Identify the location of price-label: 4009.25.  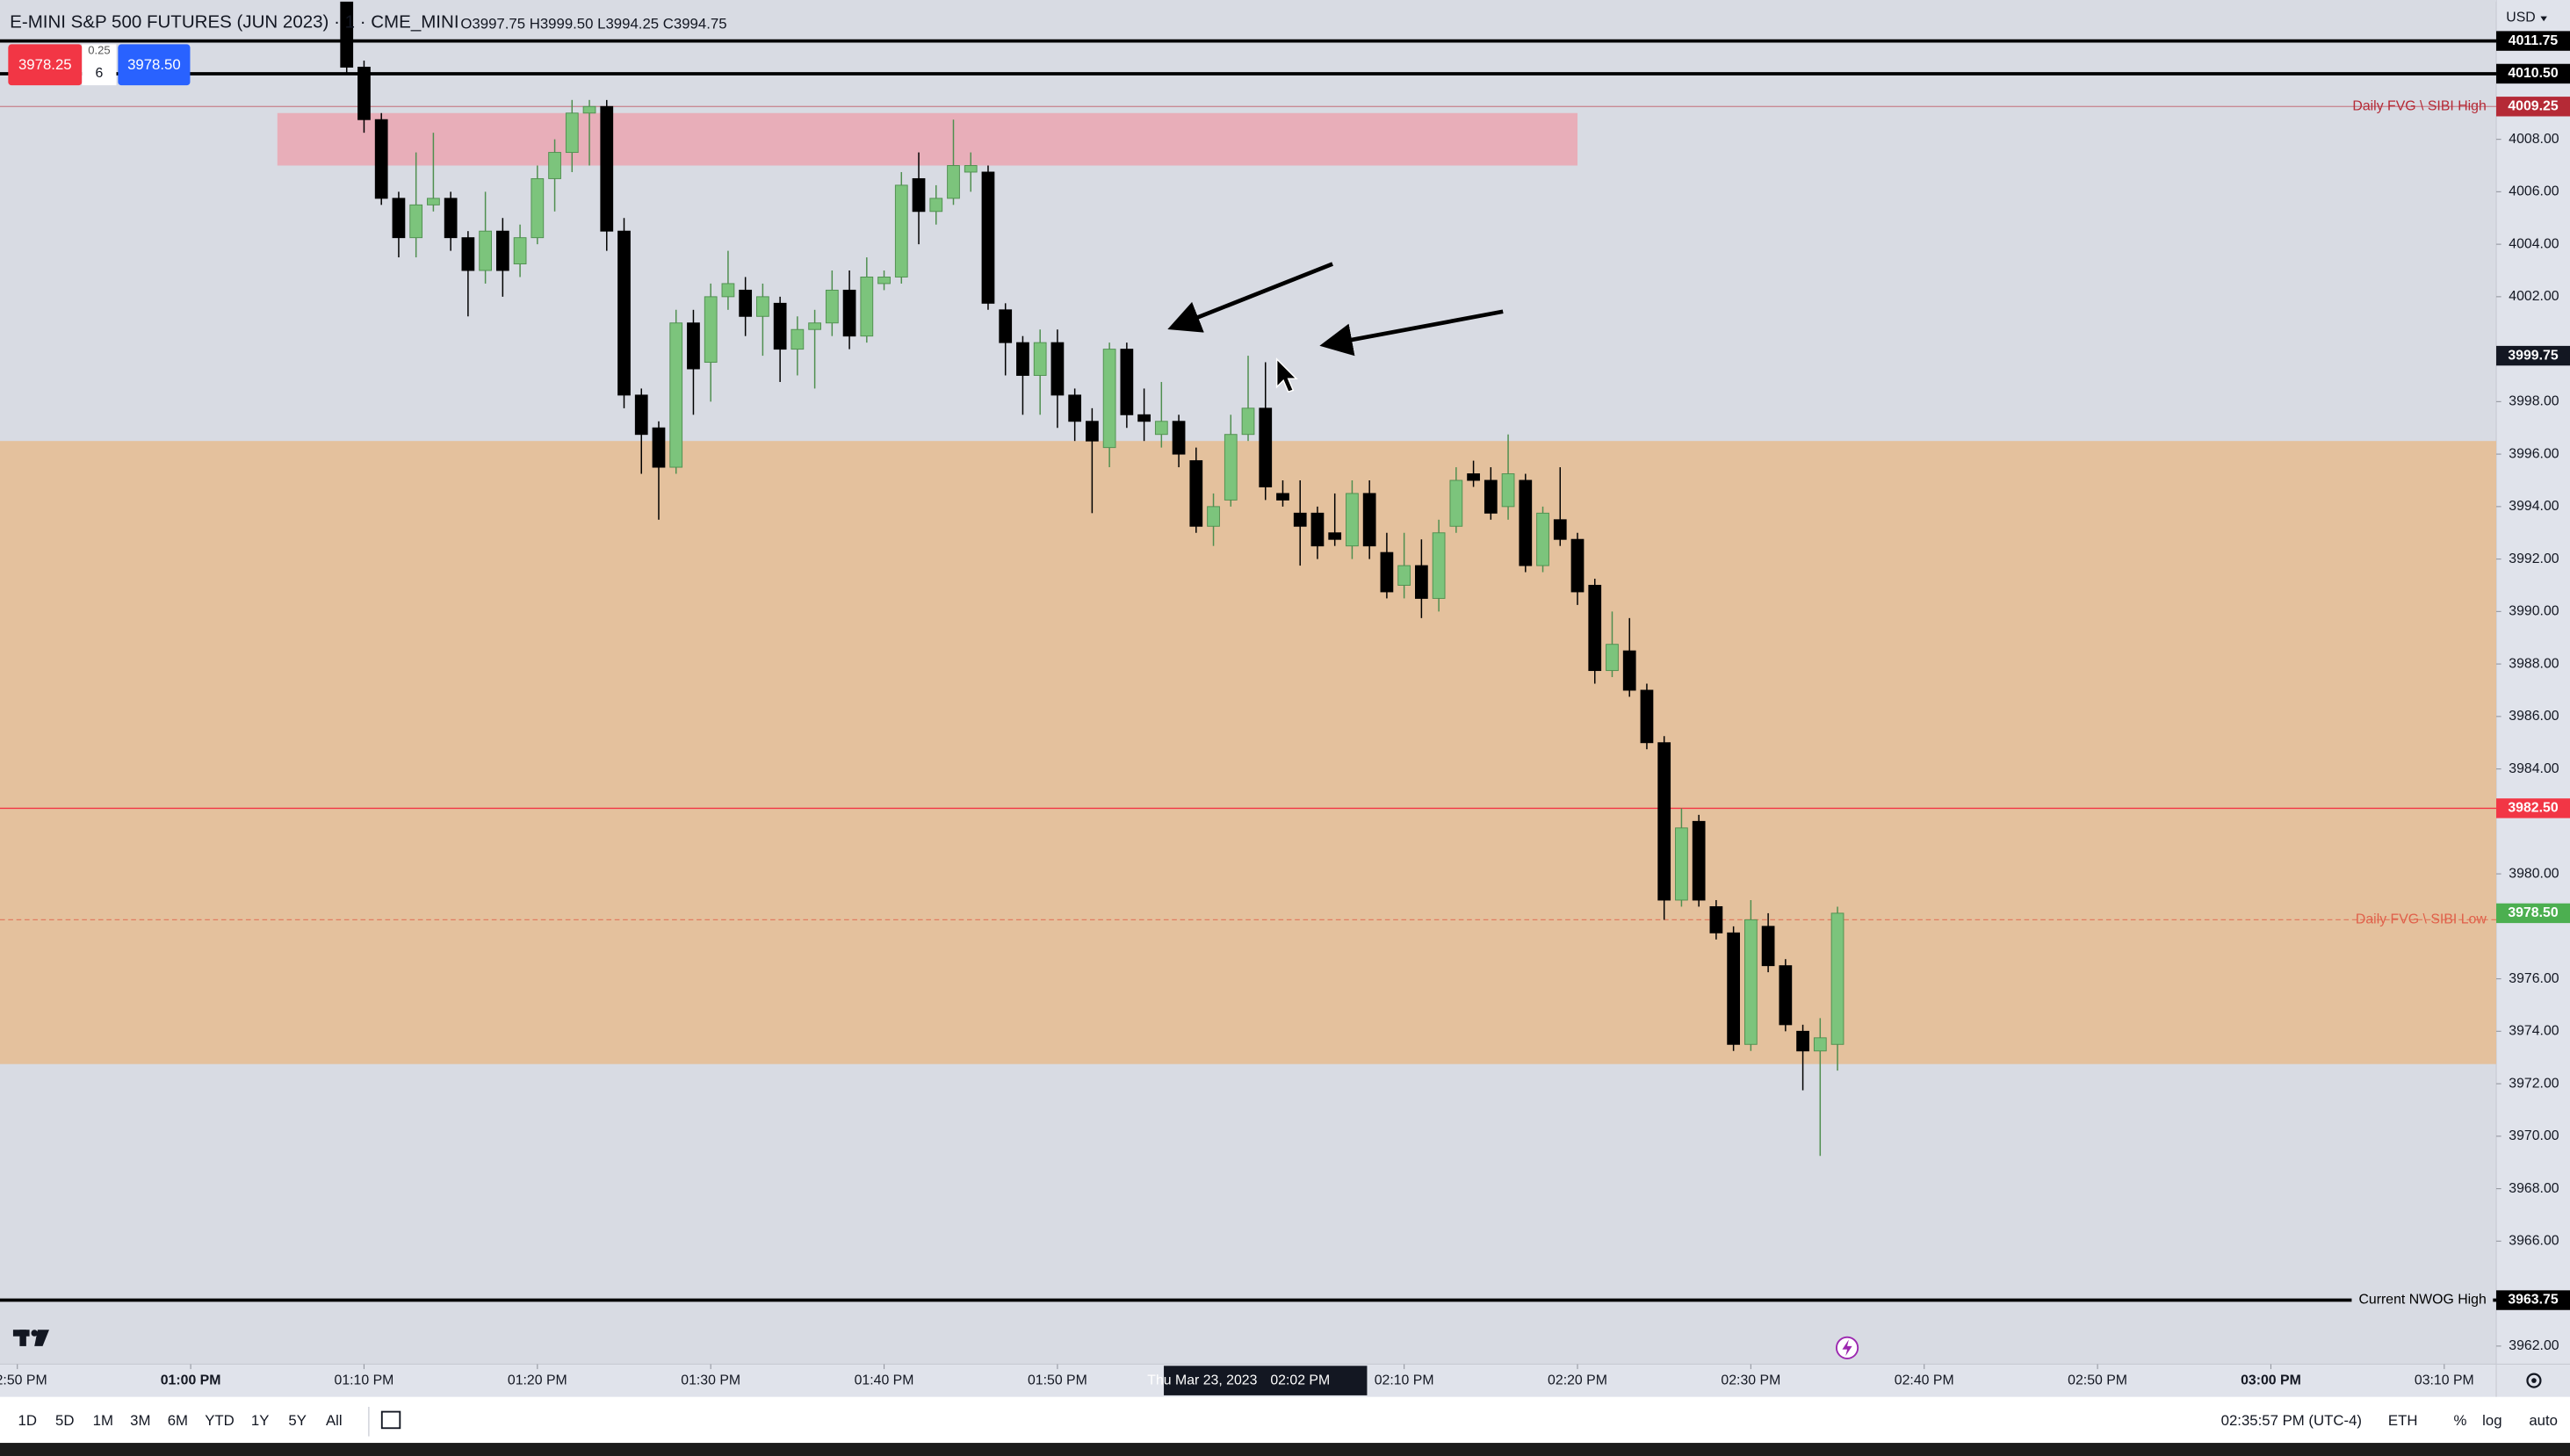
(2533, 105).